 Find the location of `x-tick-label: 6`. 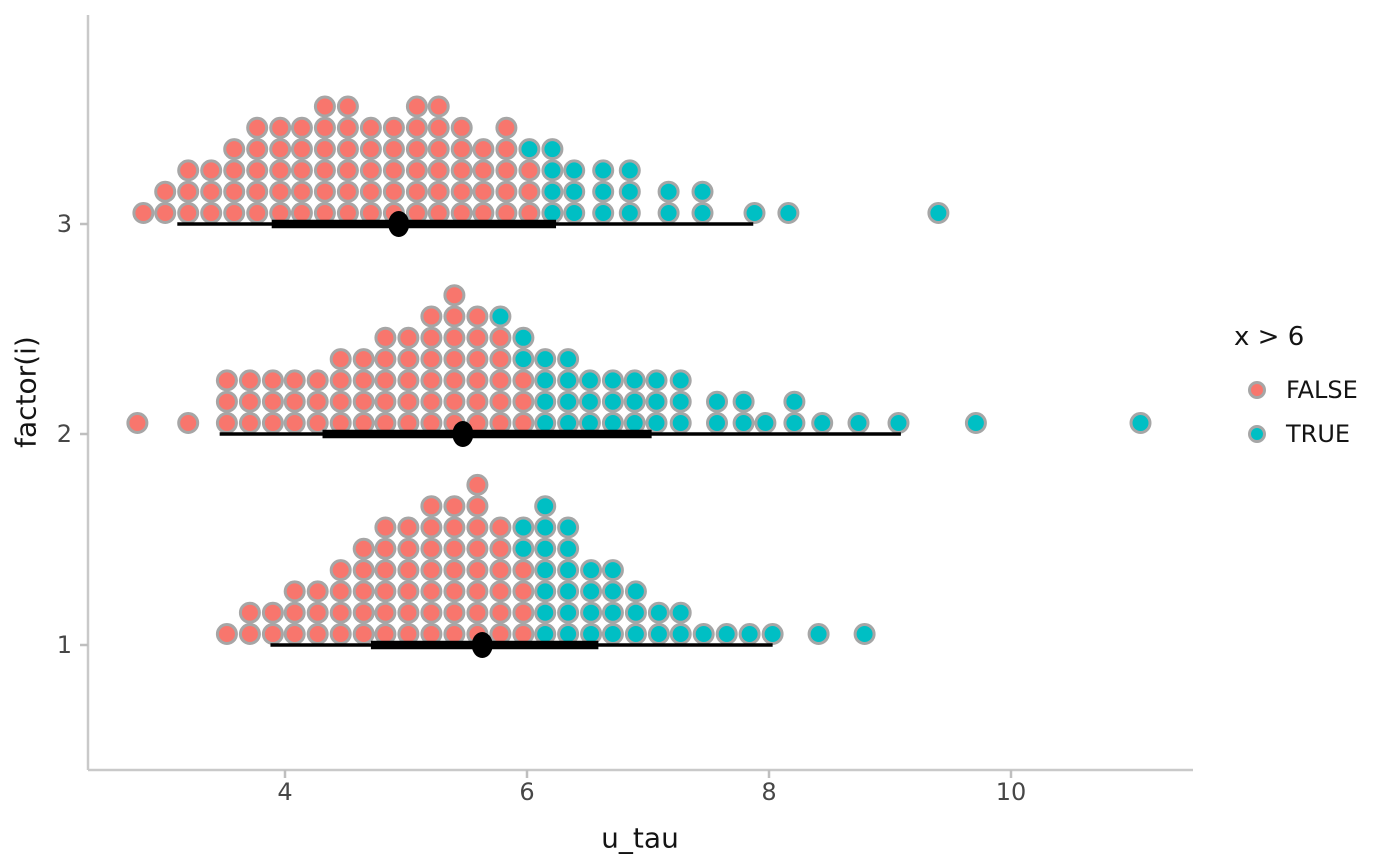

x-tick-label: 6 is located at coordinates (526, 792).